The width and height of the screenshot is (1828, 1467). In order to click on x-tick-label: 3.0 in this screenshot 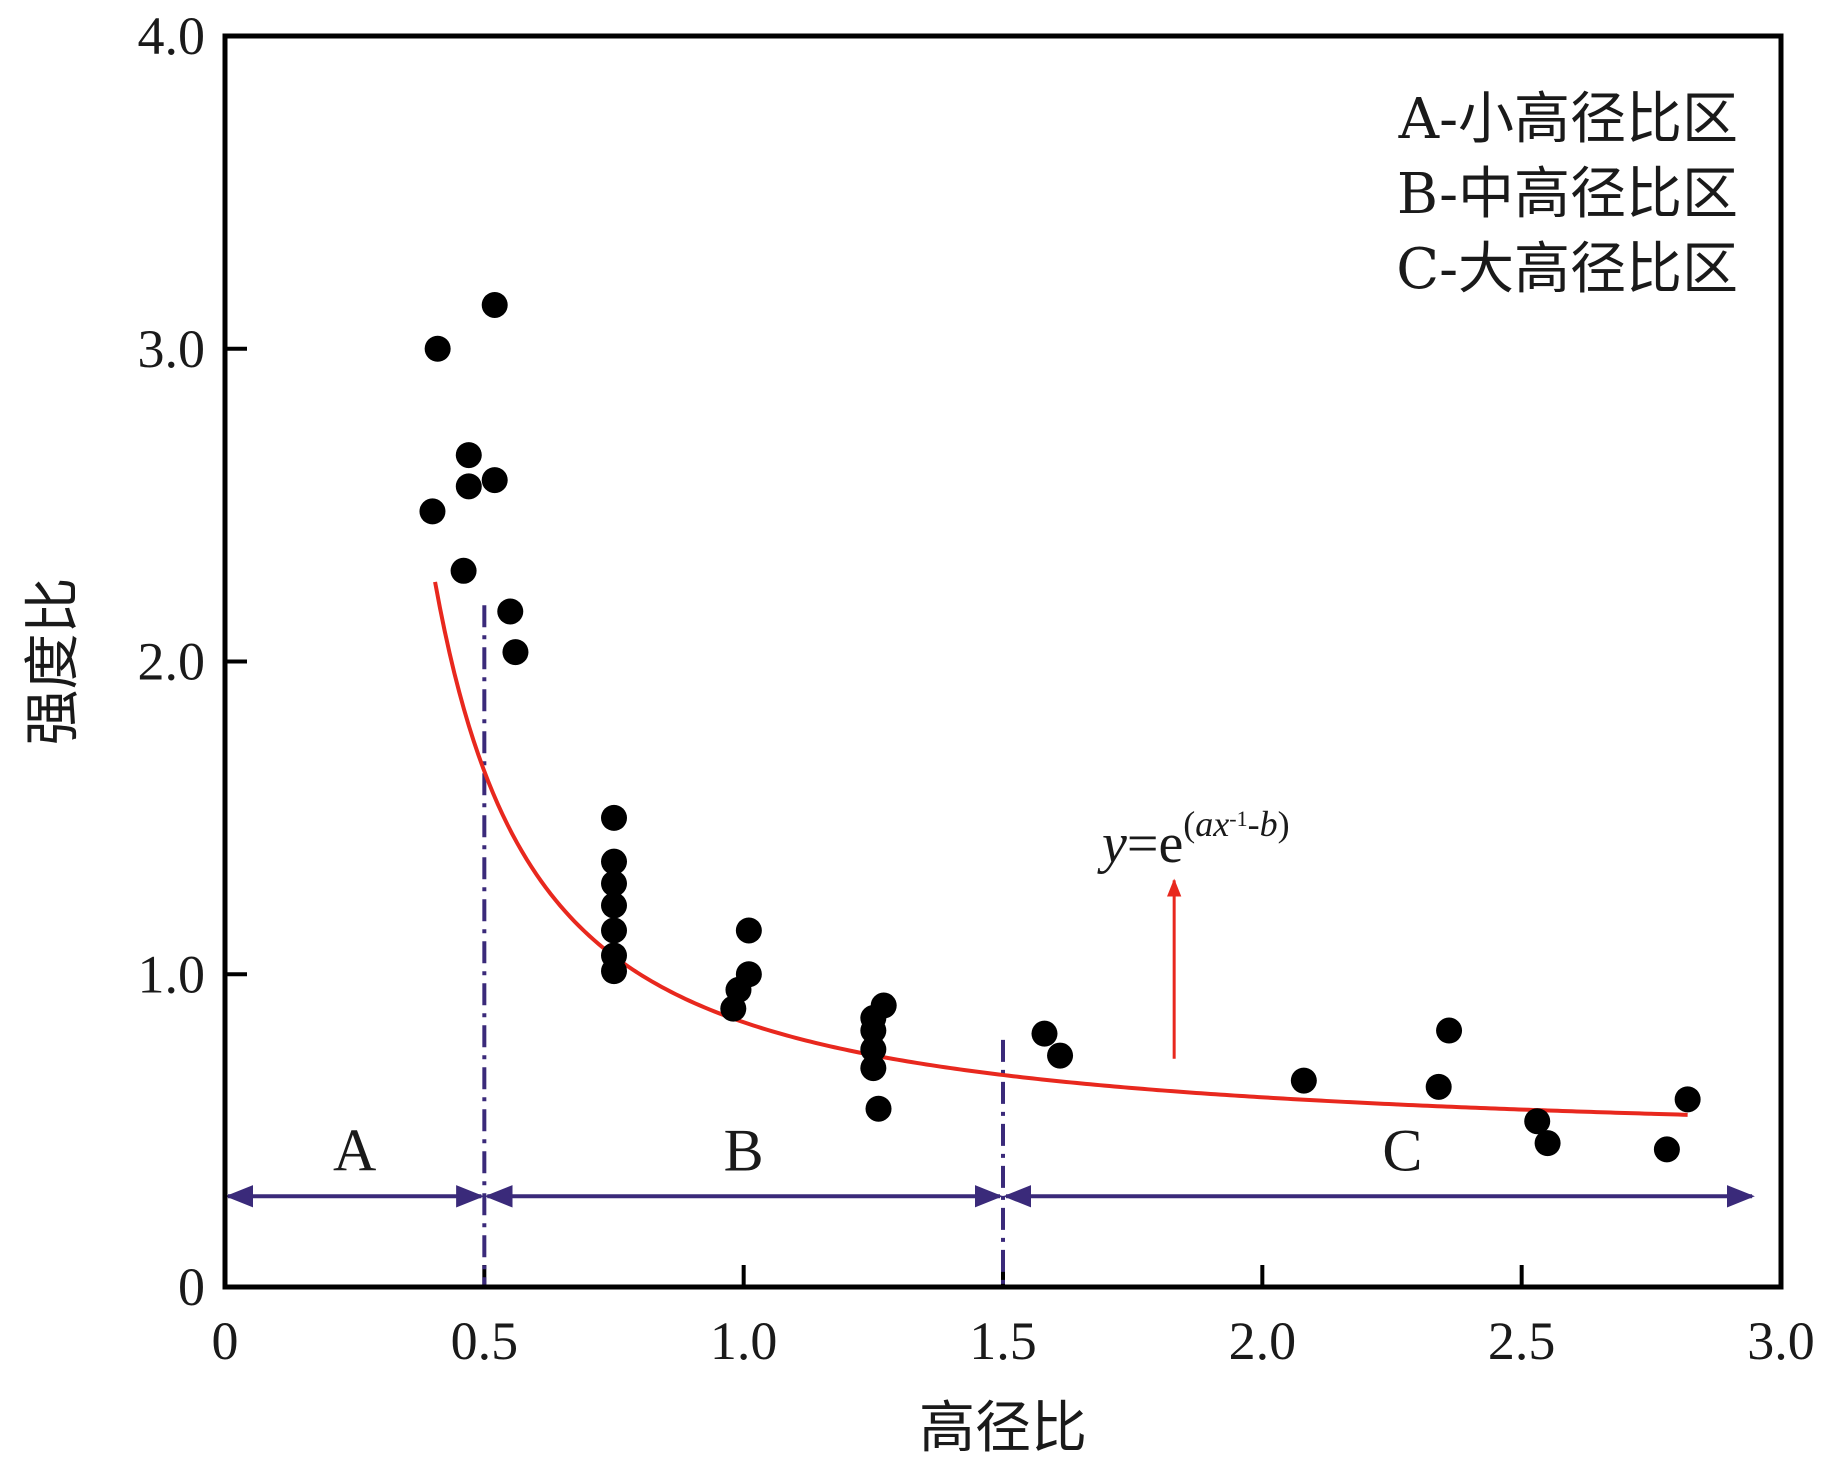, I will do `click(1781, 1341)`.